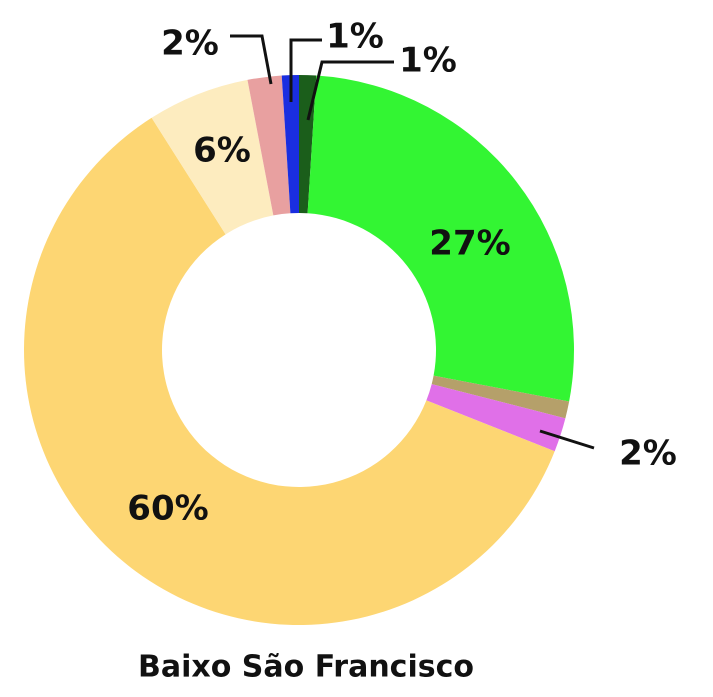 The height and width of the screenshot is (697, 713). What do you see at coordinates (222, 151) in the screenshot?
I see `data-label: 6%` at bounding box center [222, 151].